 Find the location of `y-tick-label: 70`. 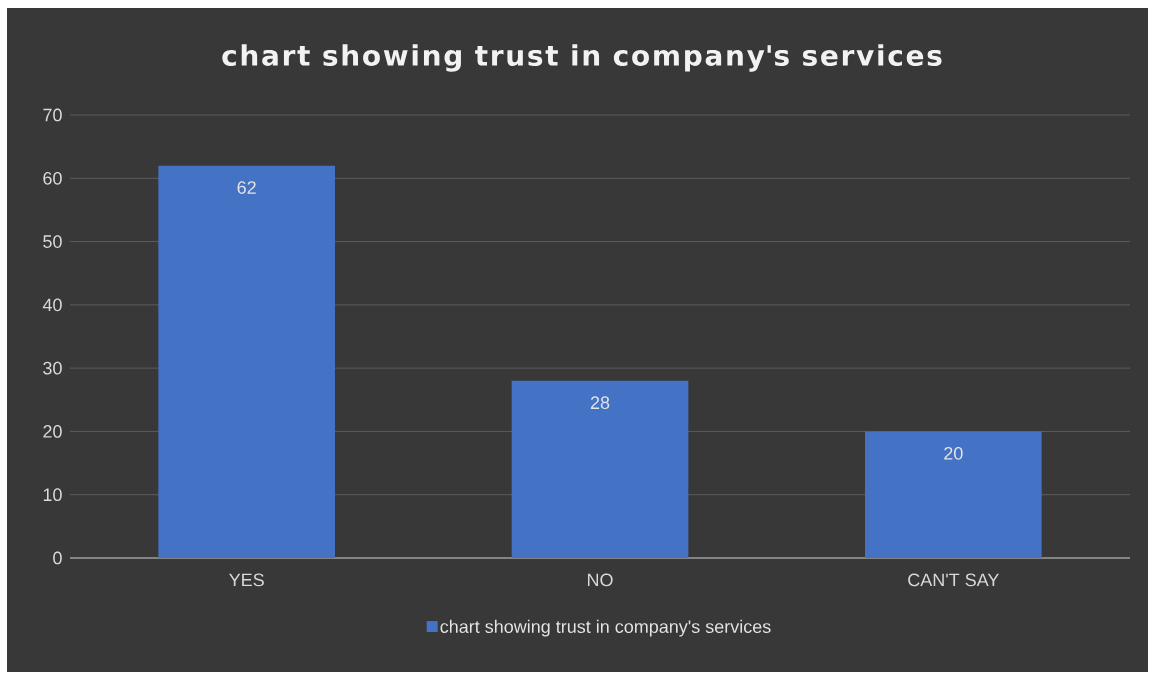

y-tick-label: 70 is located at coordinates (52, 115).